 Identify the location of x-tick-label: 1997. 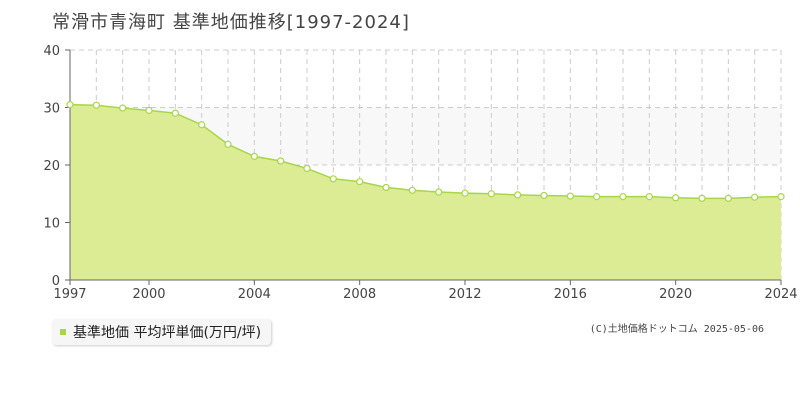
(69, 294).